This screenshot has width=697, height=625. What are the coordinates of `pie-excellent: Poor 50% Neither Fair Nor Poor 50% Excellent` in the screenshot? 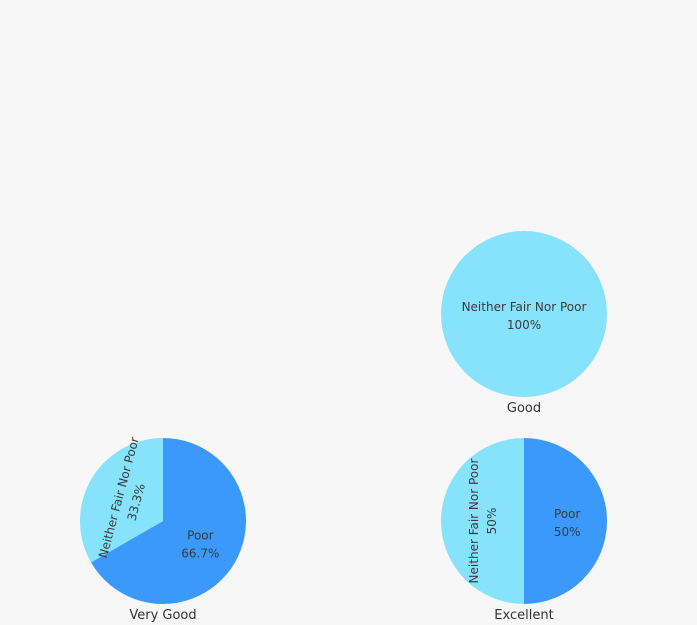 It's located at (524, 530).